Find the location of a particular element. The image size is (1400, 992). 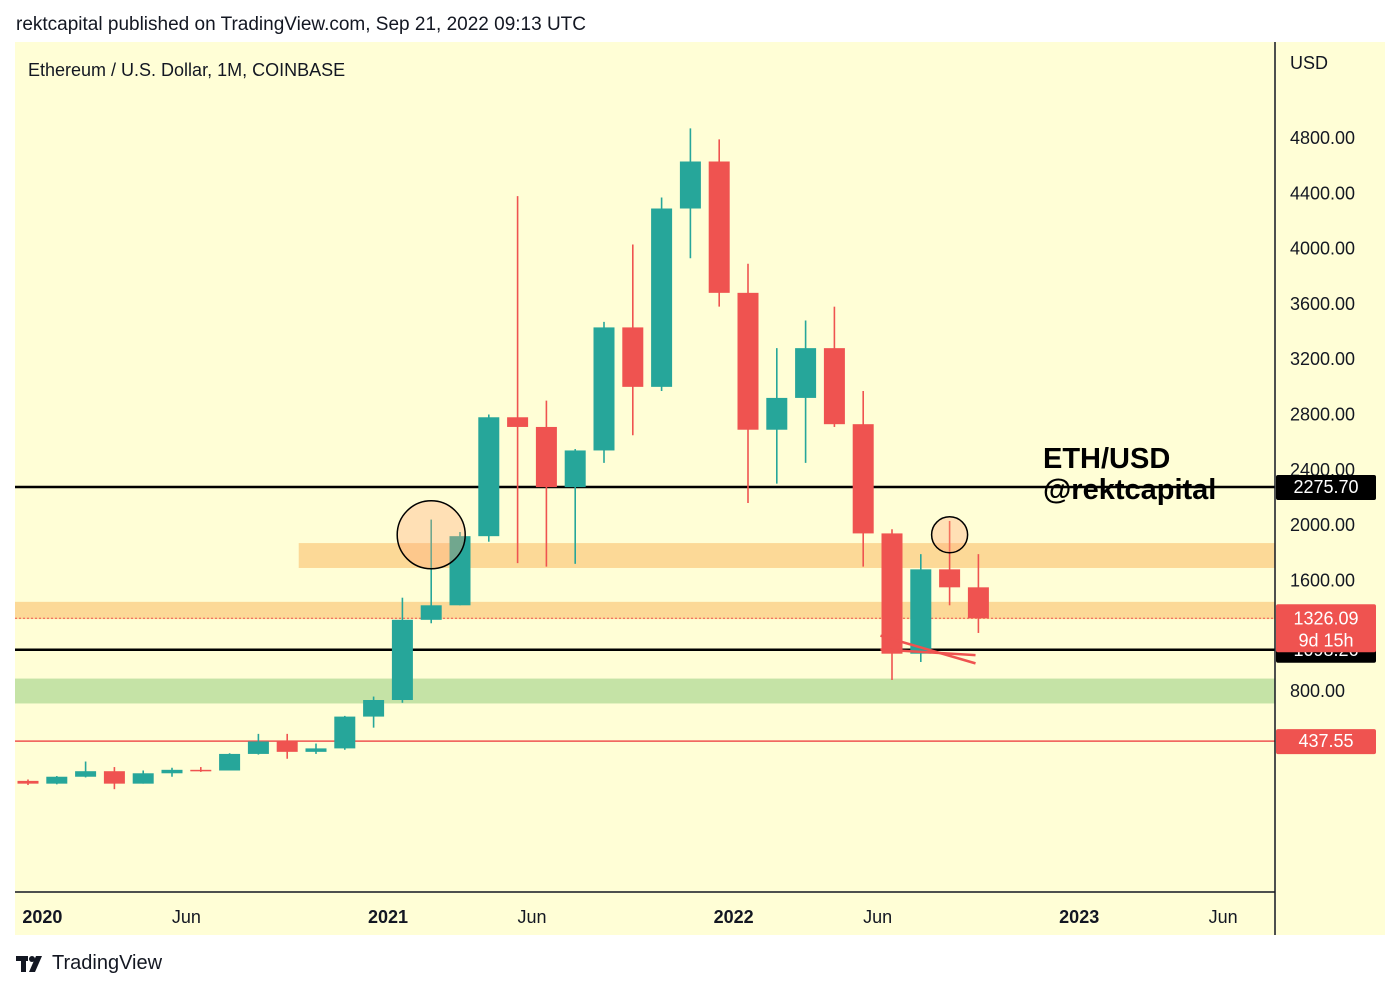

price-tag-bg is located at coordinates (1326, 487).